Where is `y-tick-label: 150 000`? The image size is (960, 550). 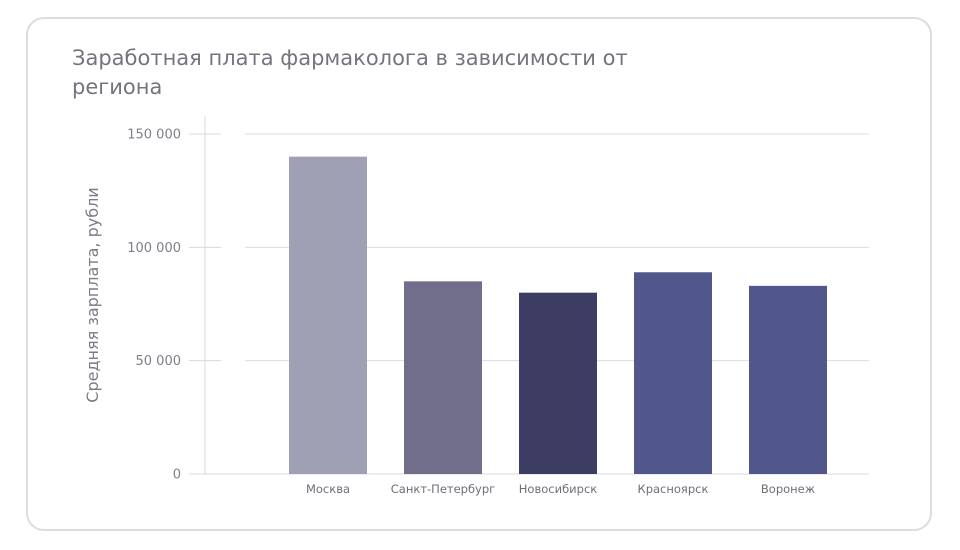 y-tick-label: 150 000 is located at coordinates (154, 135).